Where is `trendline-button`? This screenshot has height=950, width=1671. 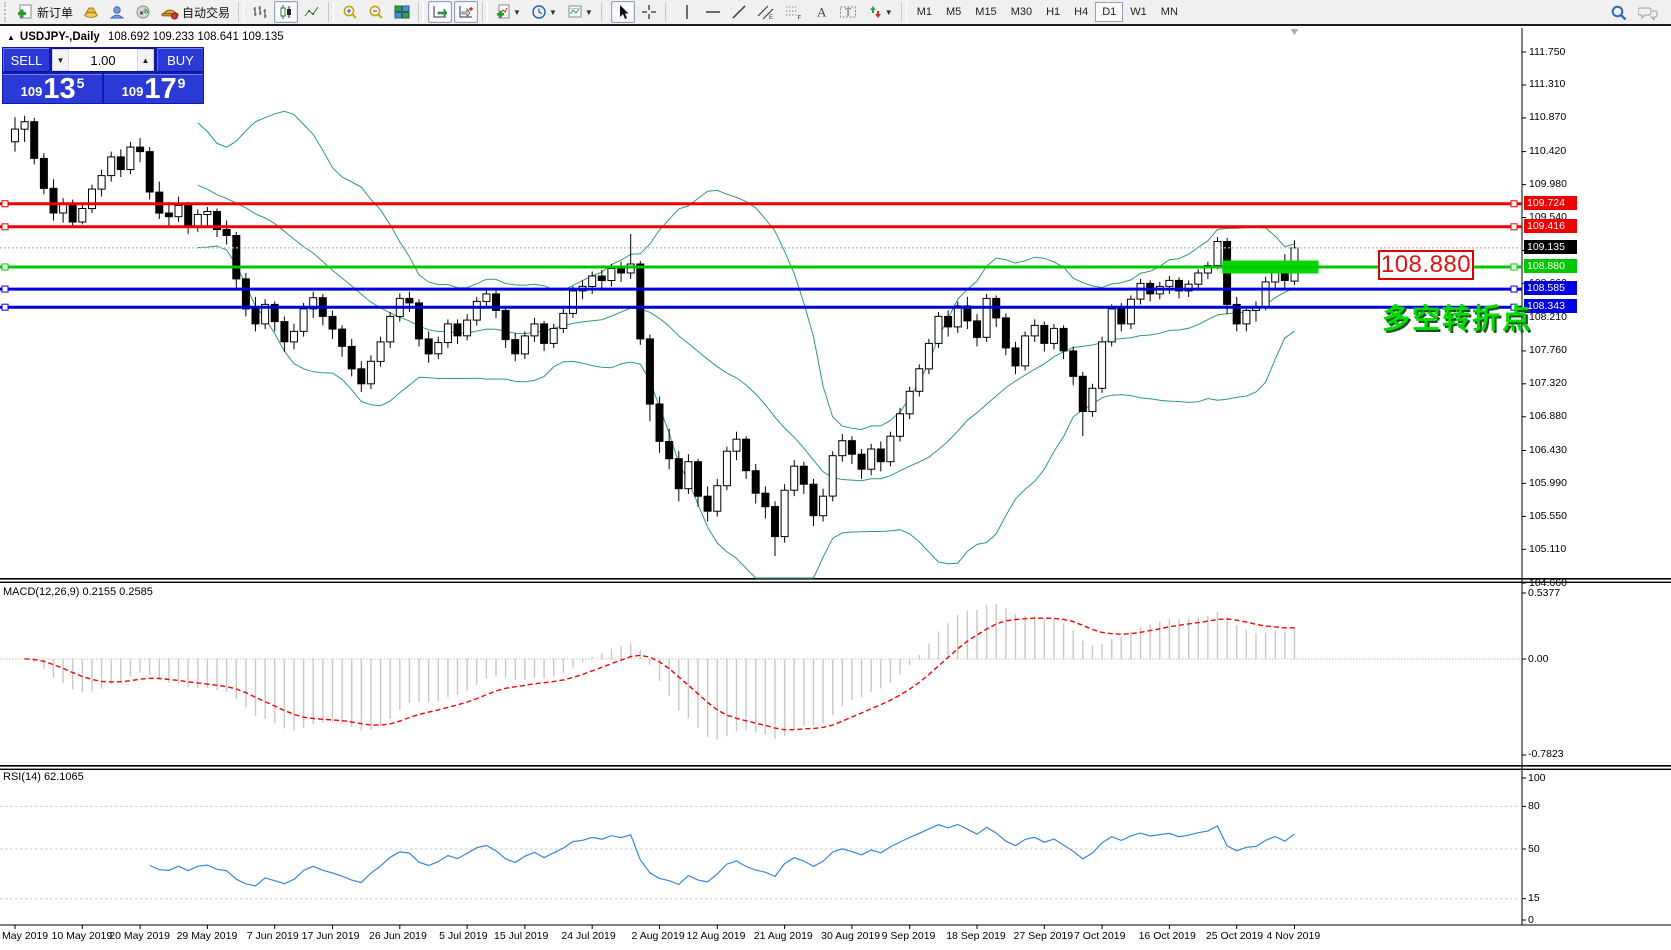
trendline-button is located at coordinates (739, 12).